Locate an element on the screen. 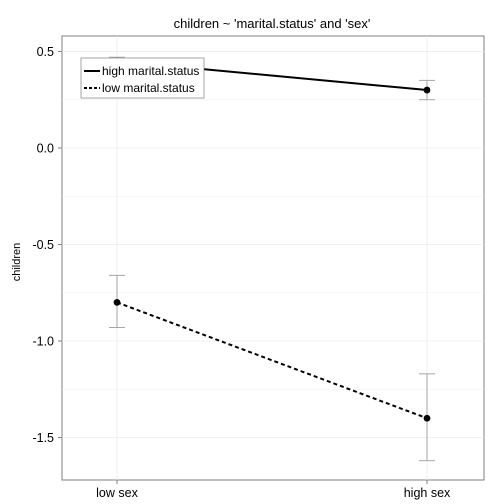 The width and height of the screenshot is (504, 504). y-tick-label: -1.0 is located at coordinates (43, 342).